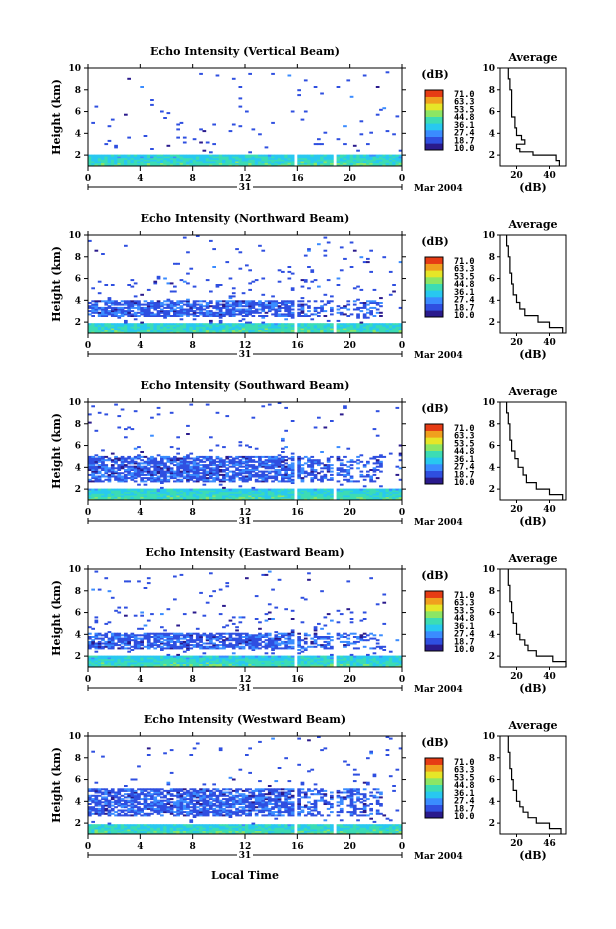  What do you see at coordinates (245, 355) in the screenshot?
I see `day-label: 31` at bounding box center [245, 355].